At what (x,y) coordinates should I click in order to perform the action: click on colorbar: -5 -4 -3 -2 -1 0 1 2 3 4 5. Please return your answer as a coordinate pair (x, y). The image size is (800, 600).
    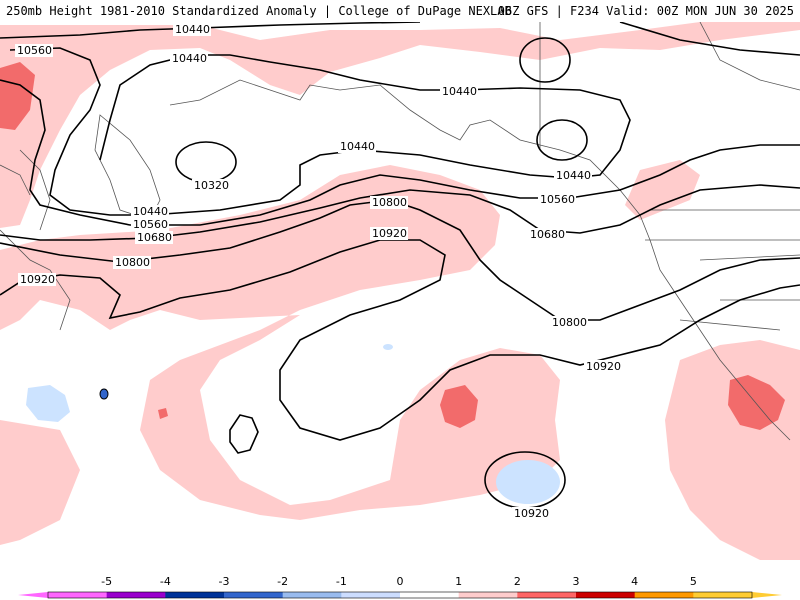
    Looking at the image, I should click on (400, 587).